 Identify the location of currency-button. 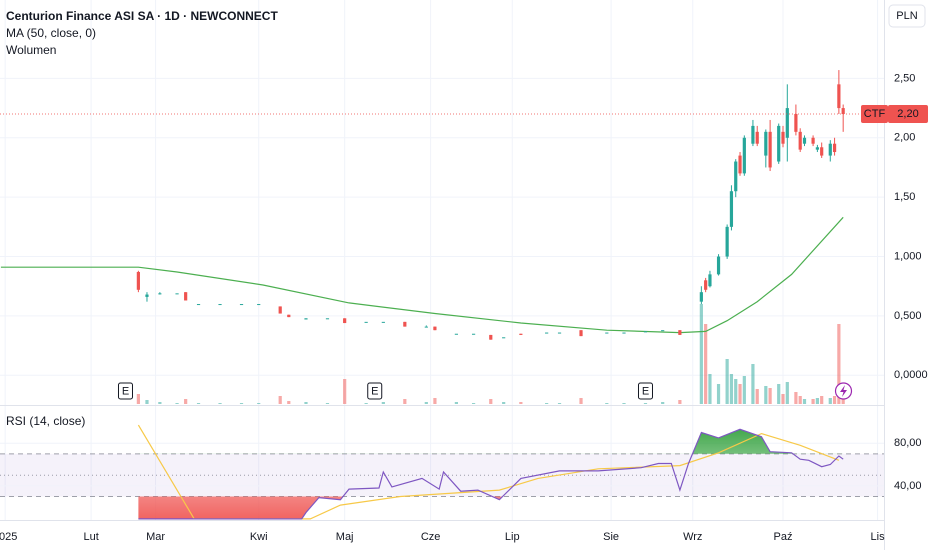
(907, 16).